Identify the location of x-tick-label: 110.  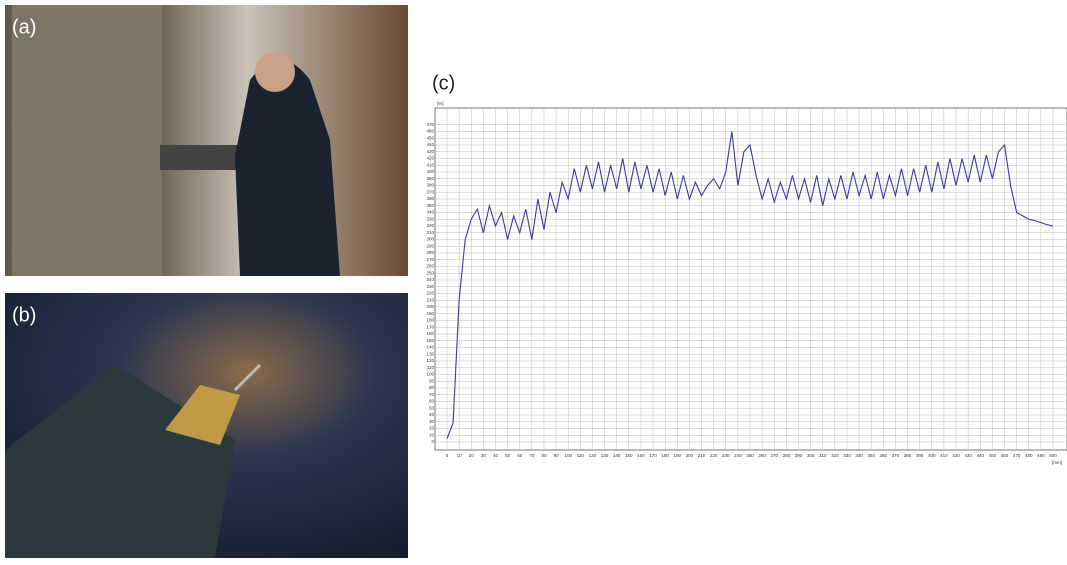
(581, 455).